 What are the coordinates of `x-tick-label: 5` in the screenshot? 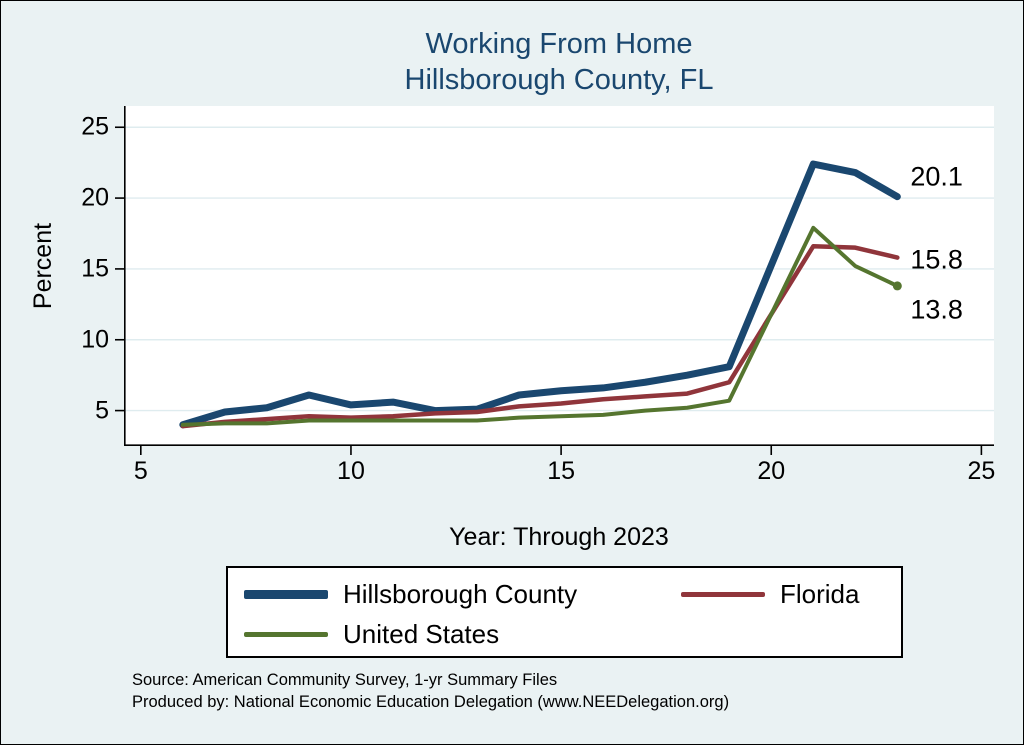 It's located at (140, 471).